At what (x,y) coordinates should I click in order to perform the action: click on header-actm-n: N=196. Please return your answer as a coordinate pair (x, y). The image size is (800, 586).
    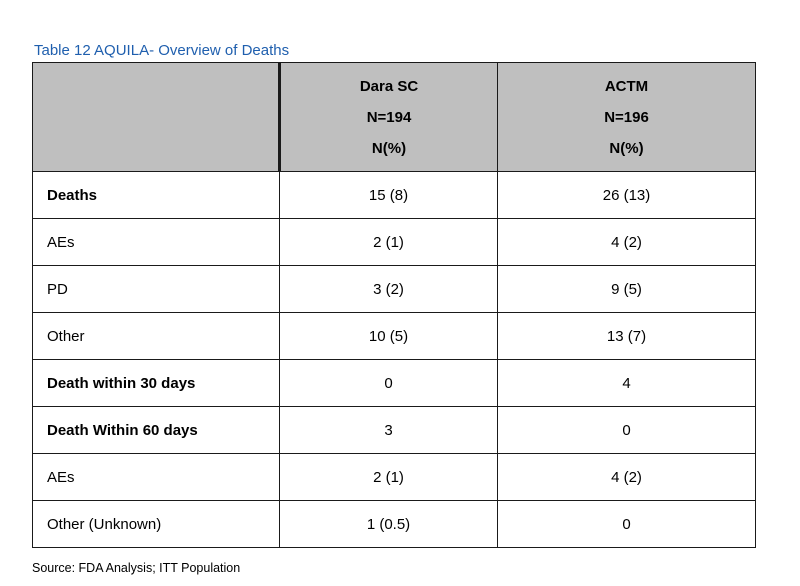
    Looking at the image, I should click on (626, 117).